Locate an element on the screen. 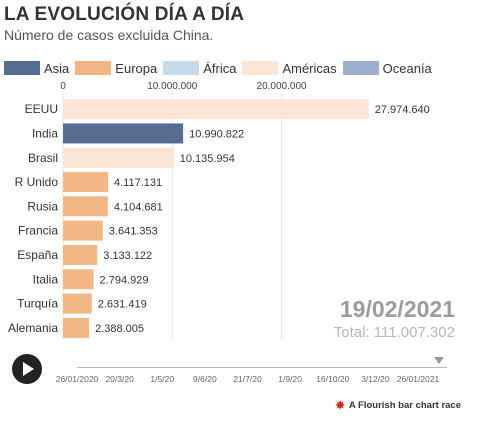 The image size is (479, 423). value-label: 4.117.131 is located at coordinates (138, 183).